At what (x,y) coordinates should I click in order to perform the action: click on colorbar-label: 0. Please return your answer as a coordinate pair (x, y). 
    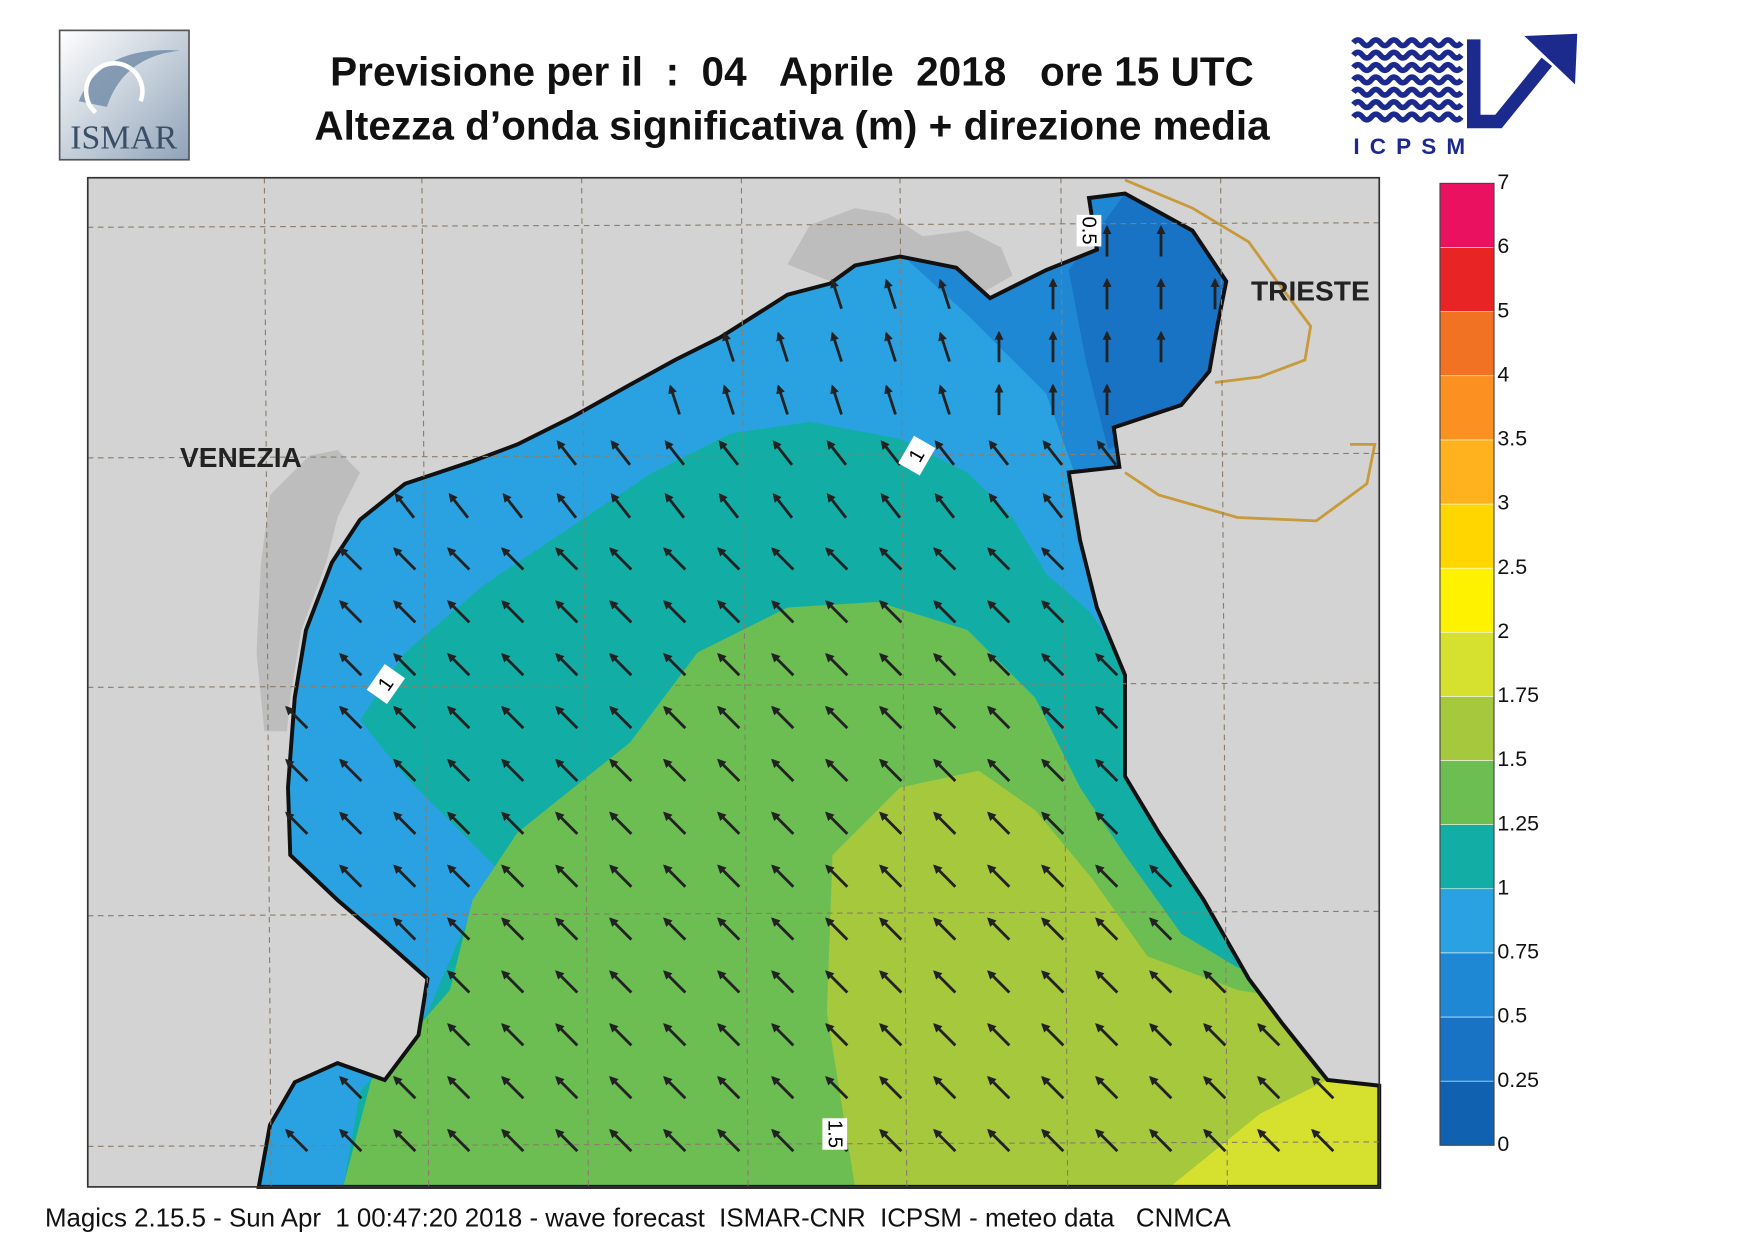
    Looking at the image, I should click on (1503, 1144).